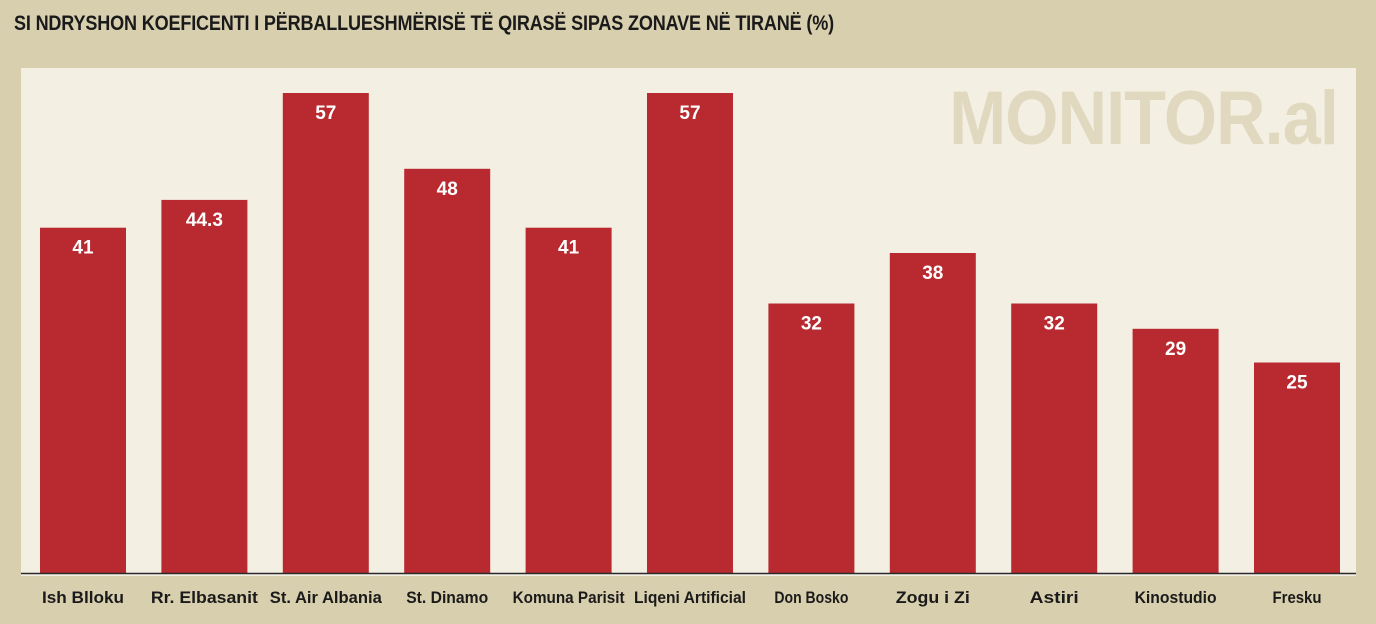 The height and width of the screenshot is (624, 1376). What do you see at coordinates (932, 273) in the screenshot?
I see `bar-value-label: 38` at bounding box center [932, 273].